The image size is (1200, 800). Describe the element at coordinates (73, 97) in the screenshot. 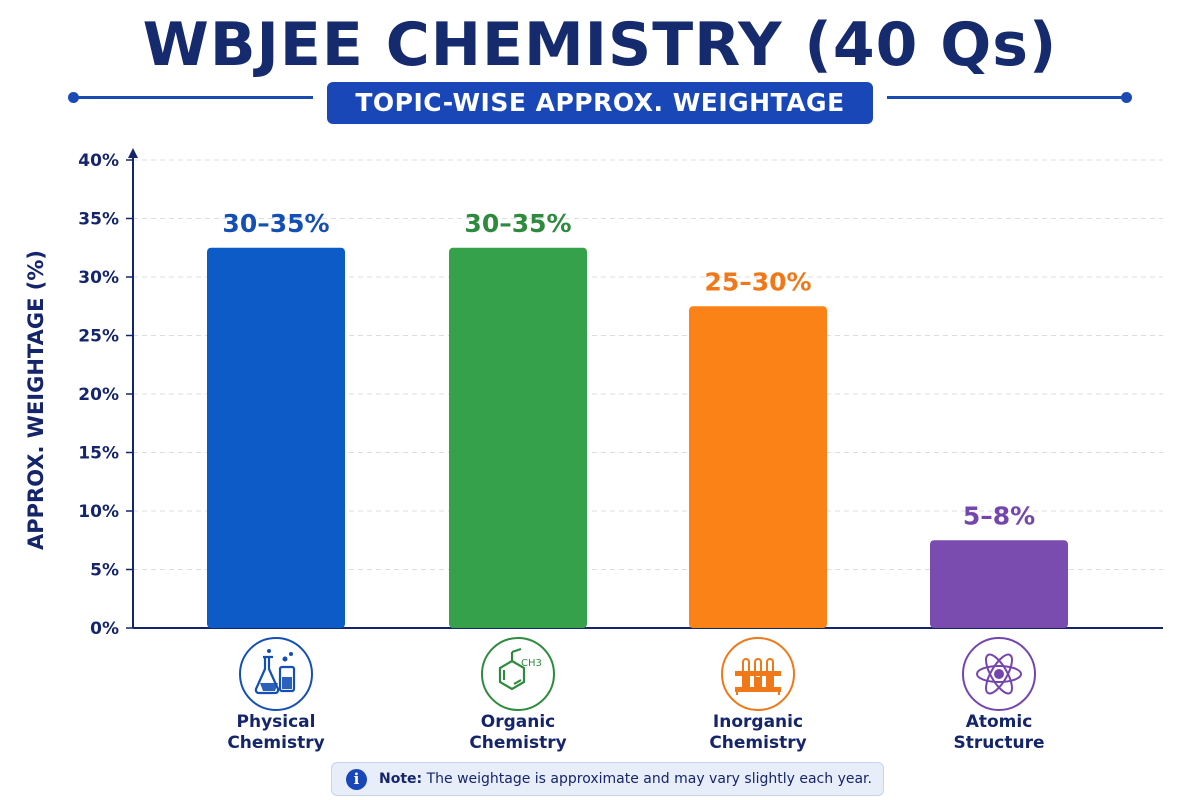

I see `subtitle-dot-left` at that location.